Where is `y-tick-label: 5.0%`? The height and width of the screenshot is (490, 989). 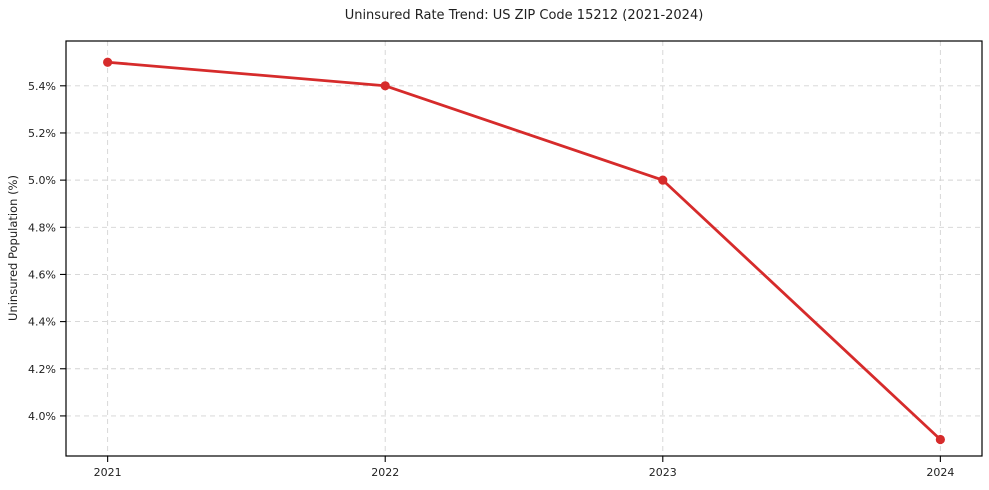 y-tick-label: 5.0% is located at coordinates (42, 180).